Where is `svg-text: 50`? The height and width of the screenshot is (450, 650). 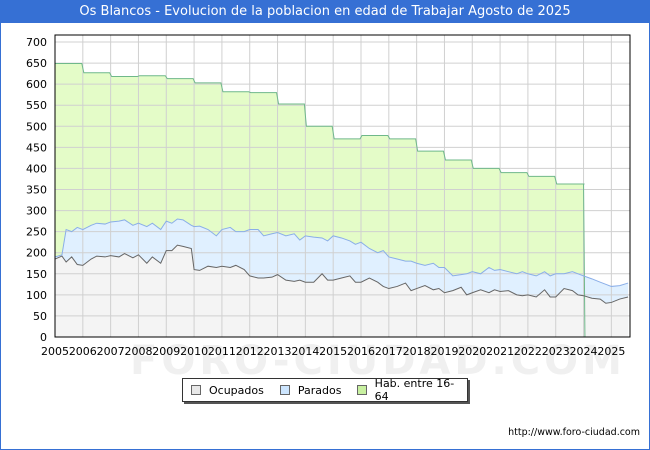 svg-text: 50 is located at coordinates (40, 316).